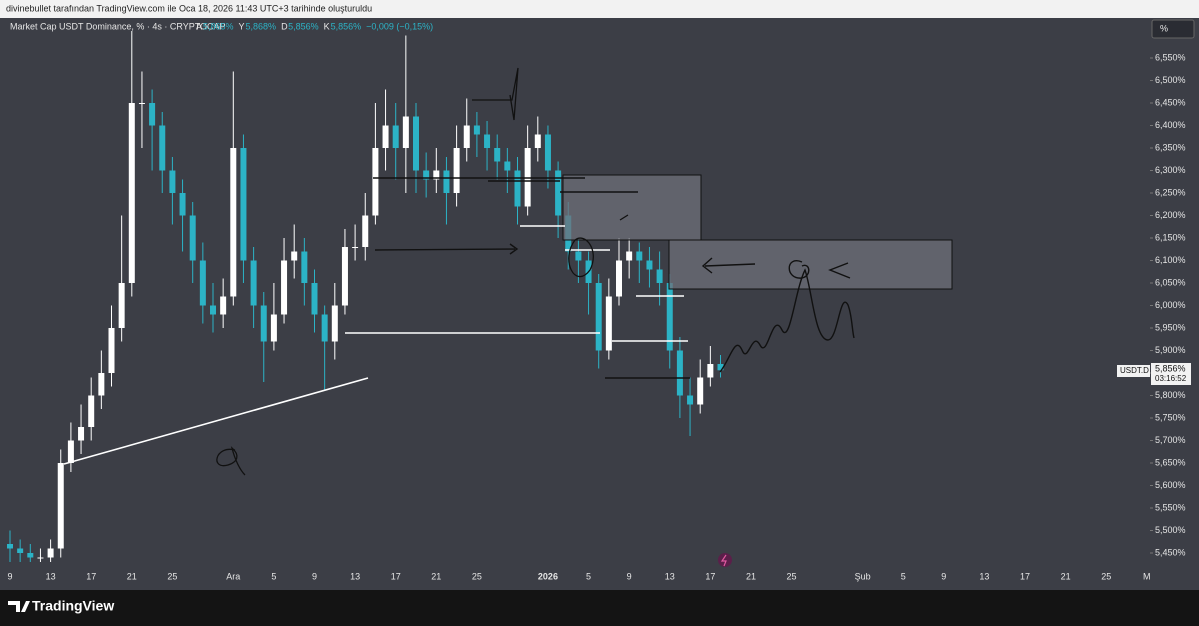 The width and height of the screenshot is (1199, 626). Describe the element at coordinates (1170, 237) in the screenshot. I see `y-tick-label: 6,150%` at that location.